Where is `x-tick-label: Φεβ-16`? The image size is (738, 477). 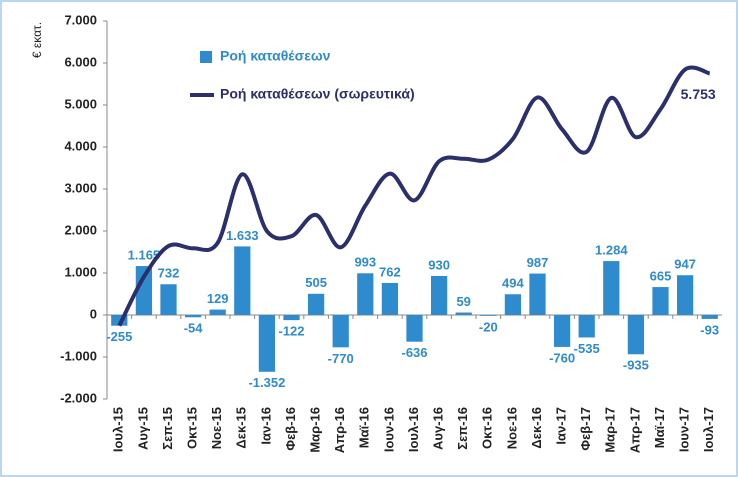
x-tick-label: Φεβ-16 is located at coordinates (290, 429).